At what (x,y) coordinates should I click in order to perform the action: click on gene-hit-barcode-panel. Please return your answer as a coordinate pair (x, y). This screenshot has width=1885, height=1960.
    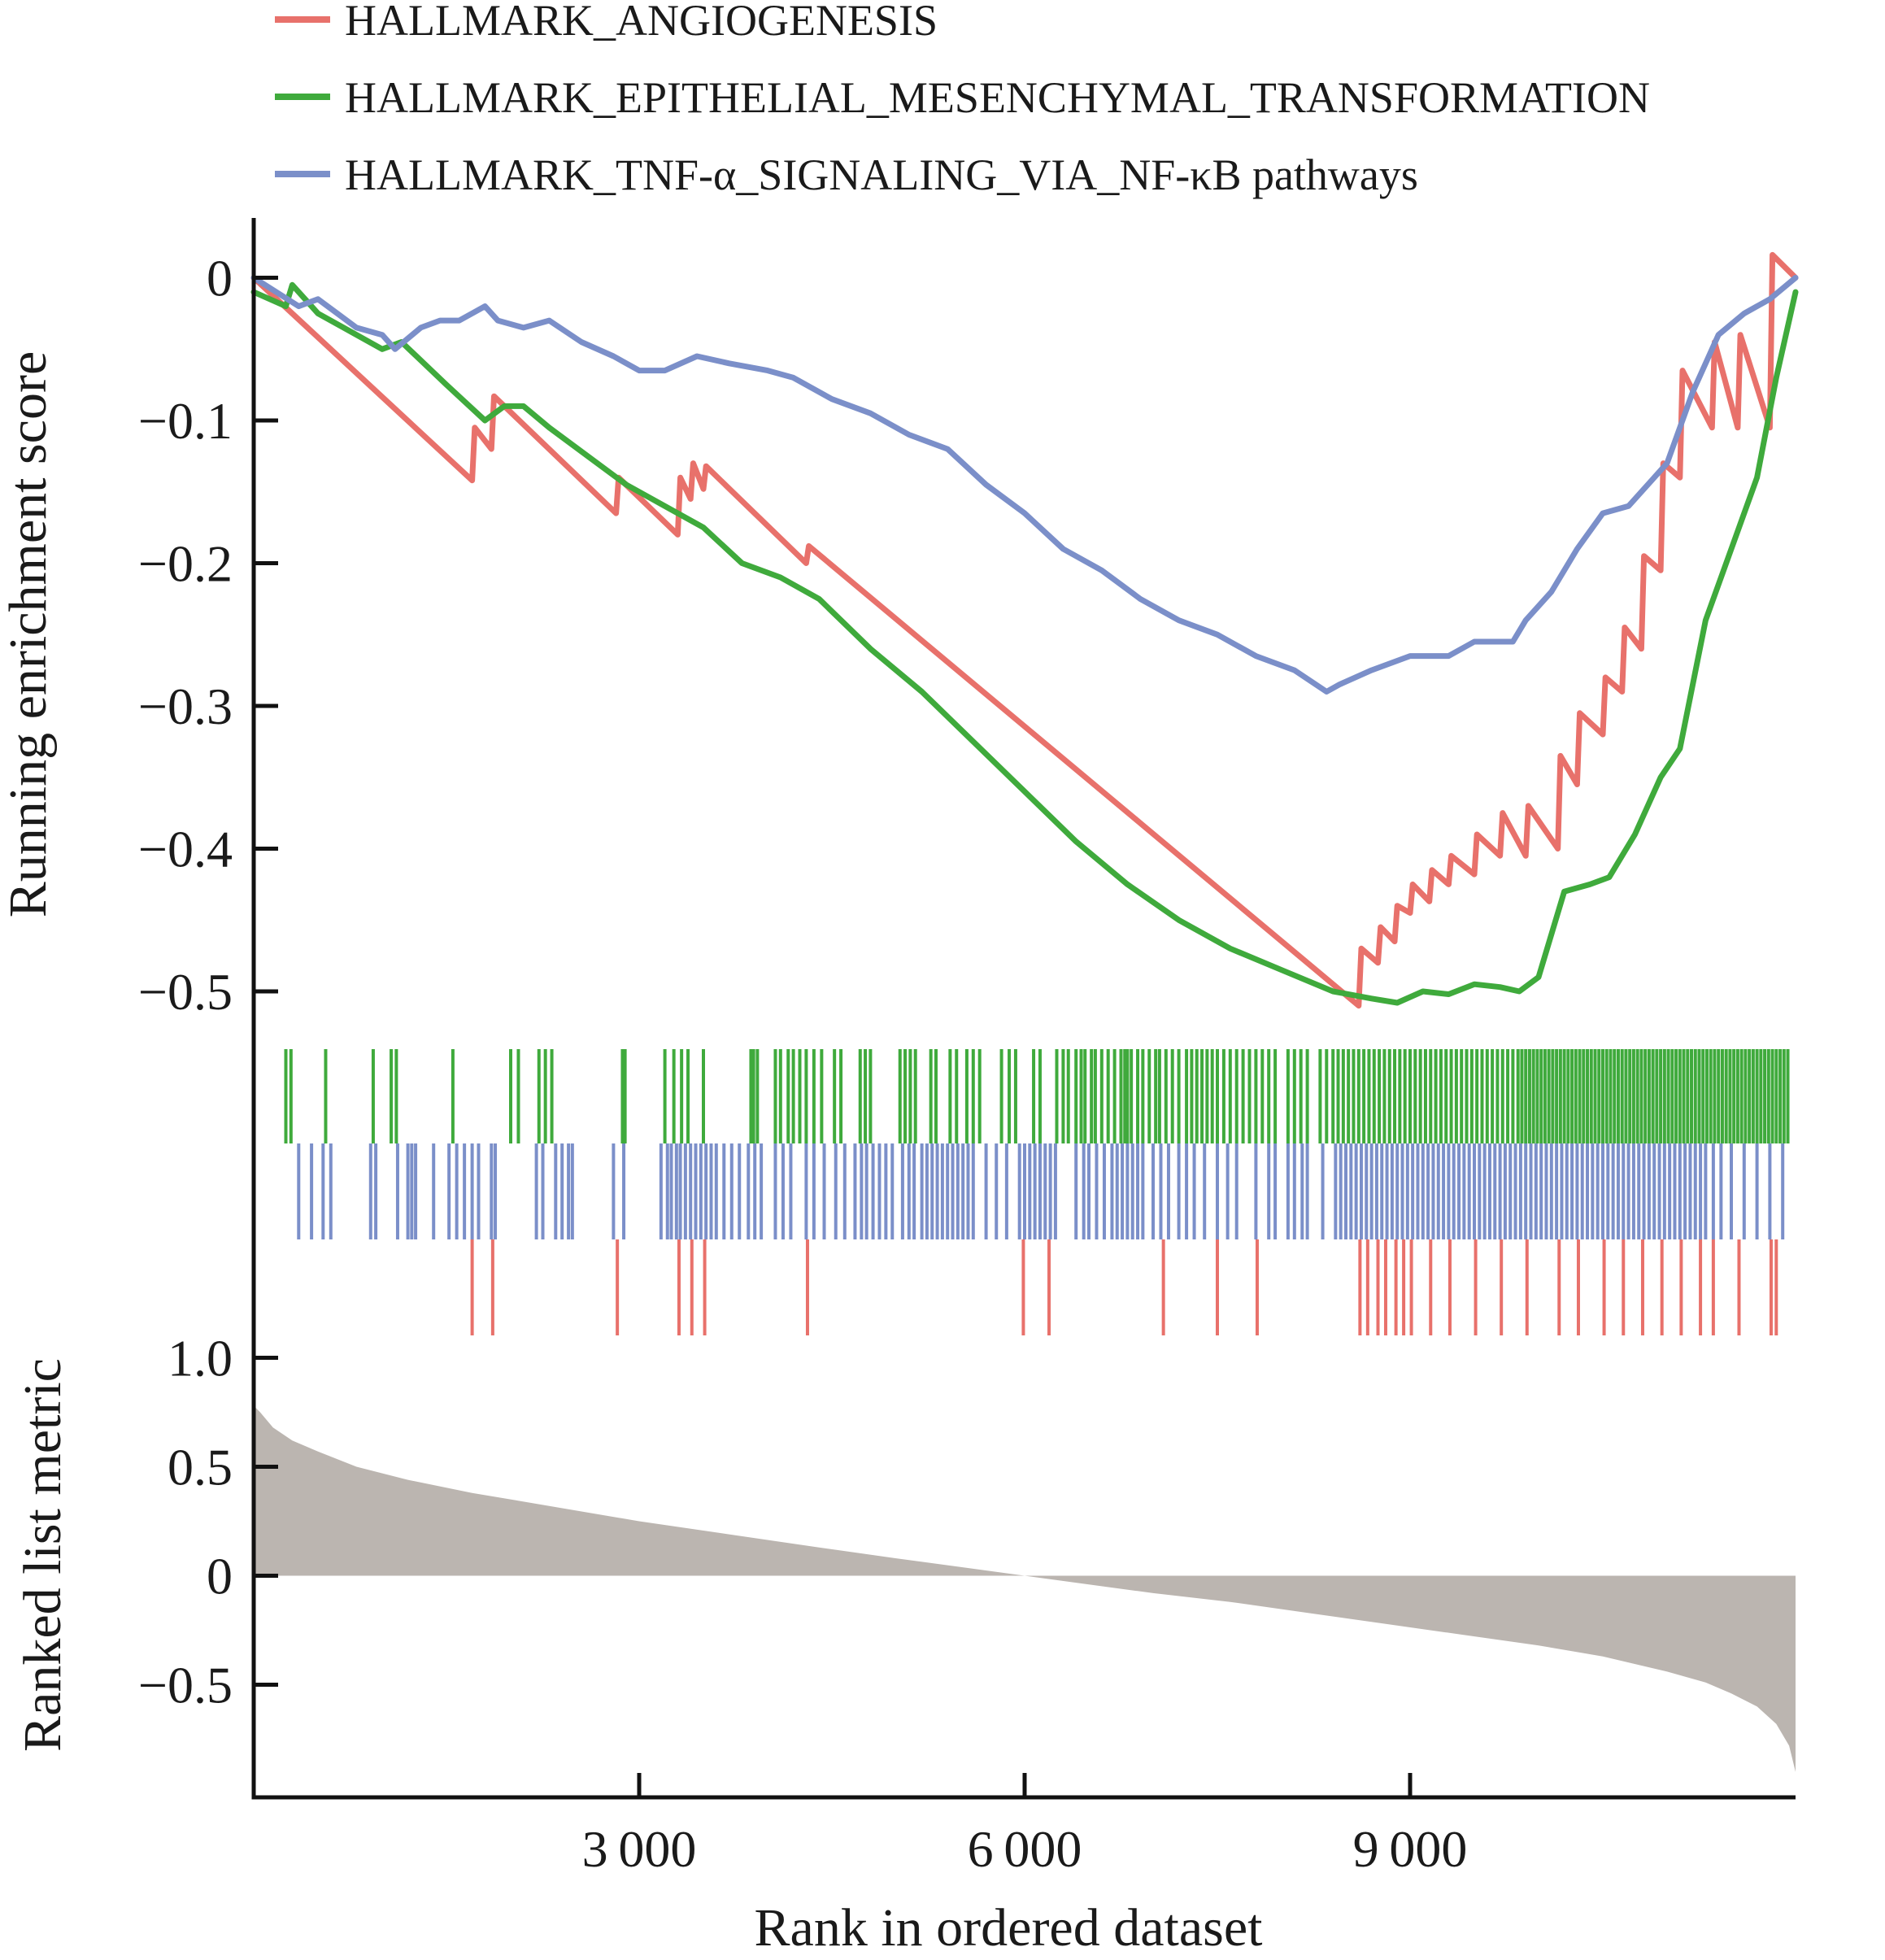
    Looking at the image, I should click on (1037, 1192).